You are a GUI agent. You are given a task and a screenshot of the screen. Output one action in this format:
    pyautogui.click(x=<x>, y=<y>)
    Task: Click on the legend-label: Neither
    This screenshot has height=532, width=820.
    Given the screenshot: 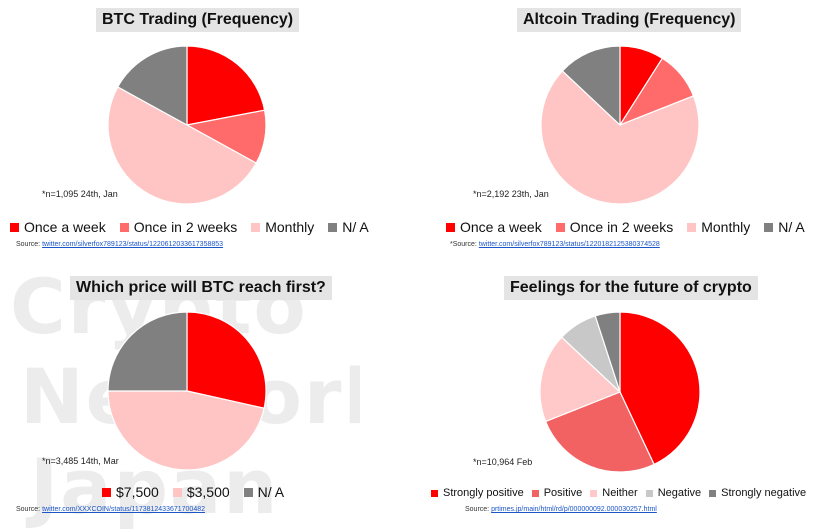 What is the action you would take?
    pyautogui.click(x=620, y=493)
    